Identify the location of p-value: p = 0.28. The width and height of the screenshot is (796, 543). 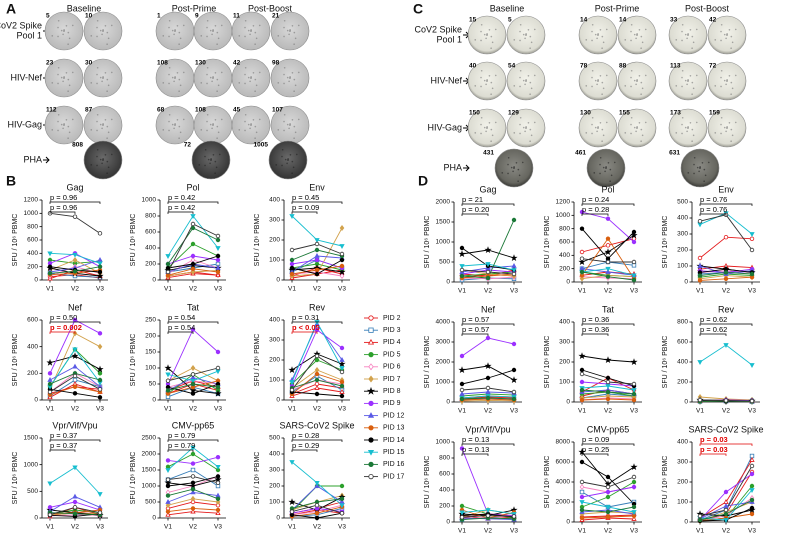
(305, 435).